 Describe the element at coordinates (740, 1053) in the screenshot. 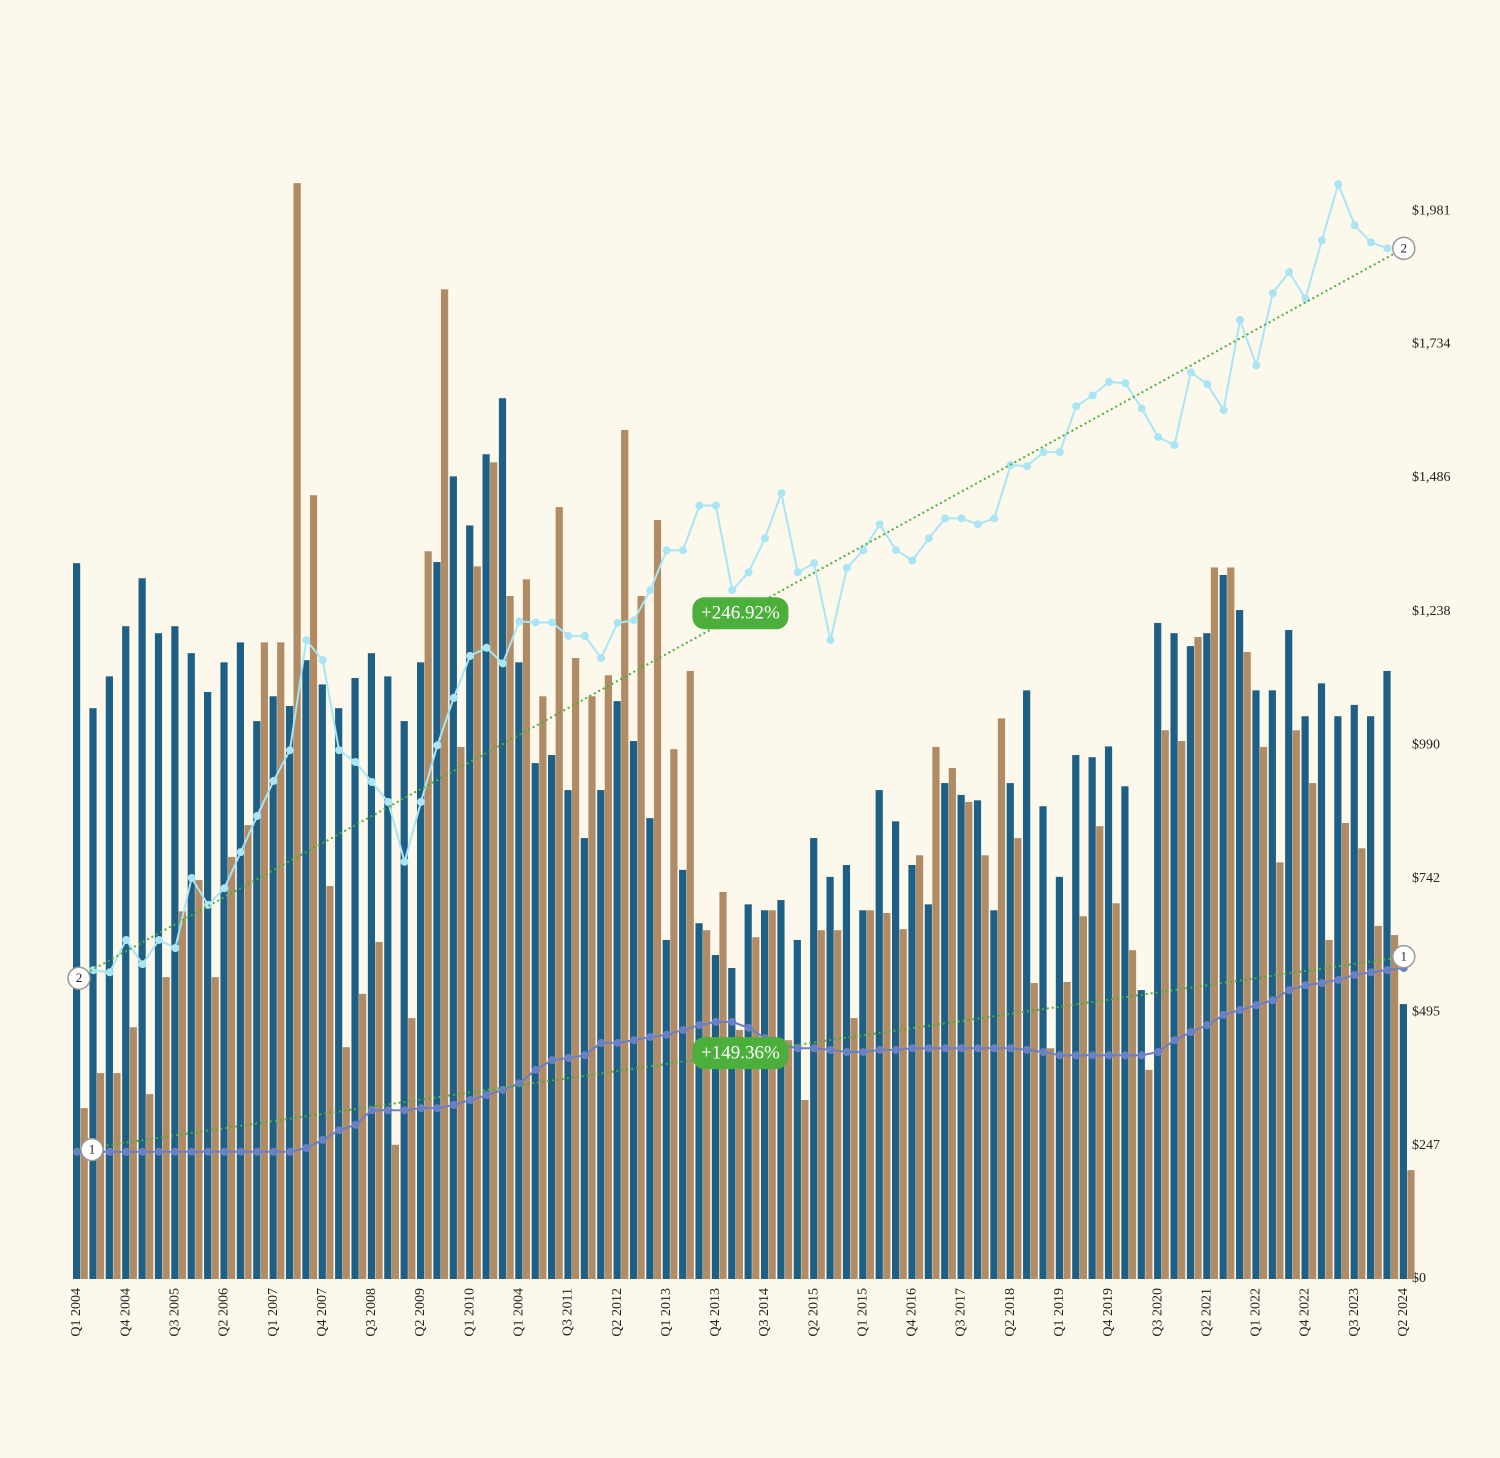

I see `trend-badge` at that location.